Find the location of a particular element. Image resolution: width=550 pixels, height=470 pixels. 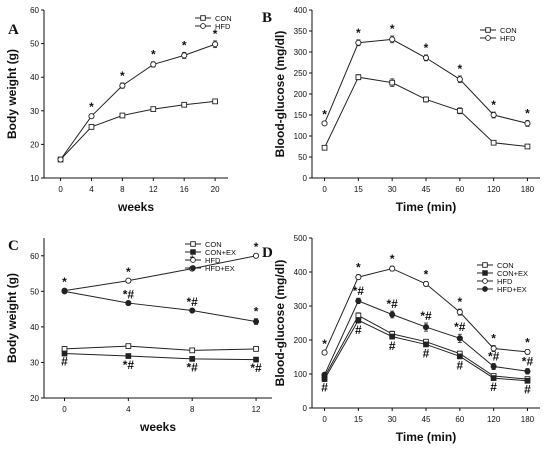

y-tick-label: 200 is located at coordinates (301, 94).